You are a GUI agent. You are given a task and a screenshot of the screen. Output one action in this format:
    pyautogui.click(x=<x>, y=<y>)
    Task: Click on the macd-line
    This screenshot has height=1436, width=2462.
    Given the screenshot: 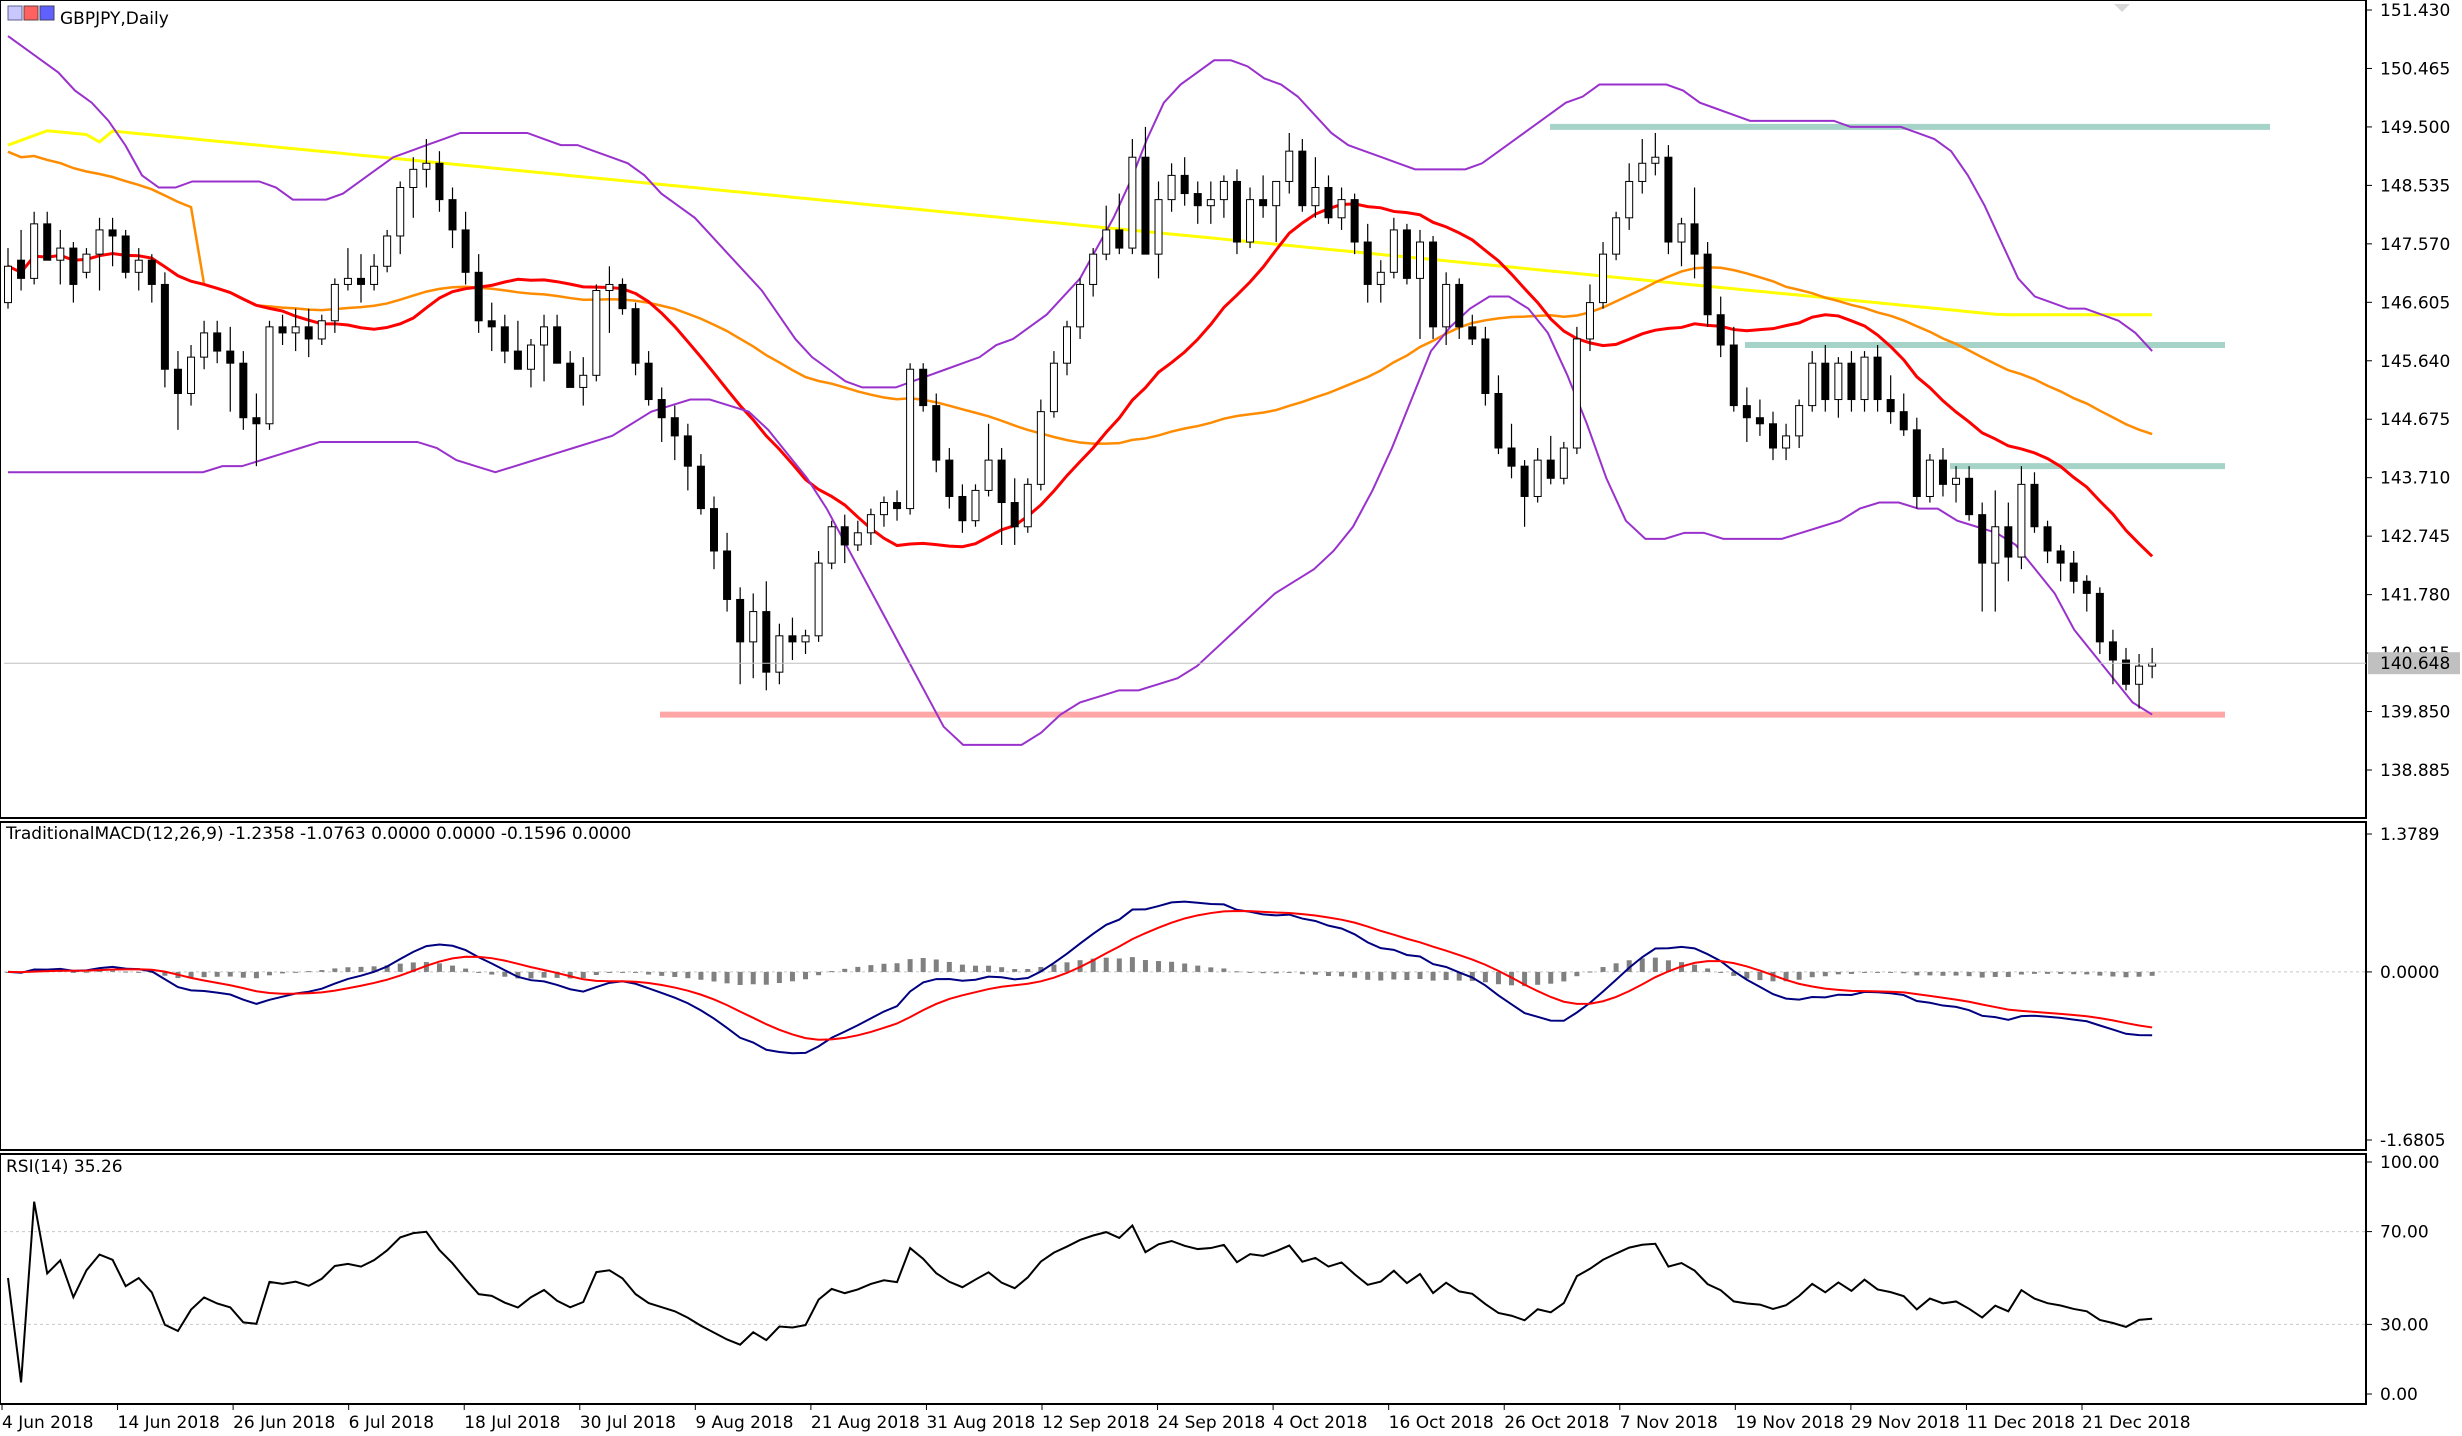 What is the action you would take?
    pyautogui.click(x=1080, y=977)
    